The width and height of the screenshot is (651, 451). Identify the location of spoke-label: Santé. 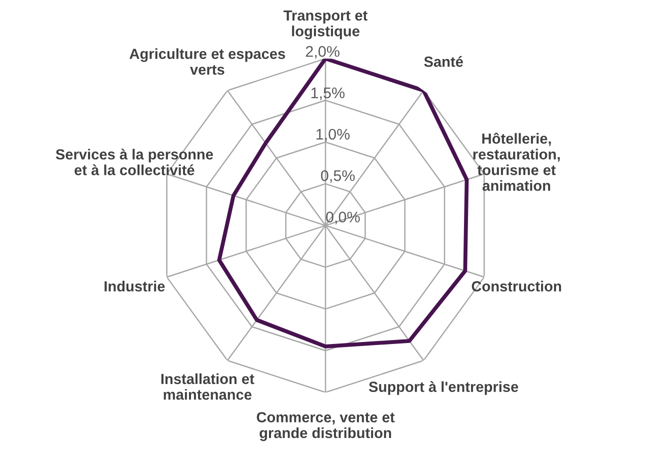
(443, 61).